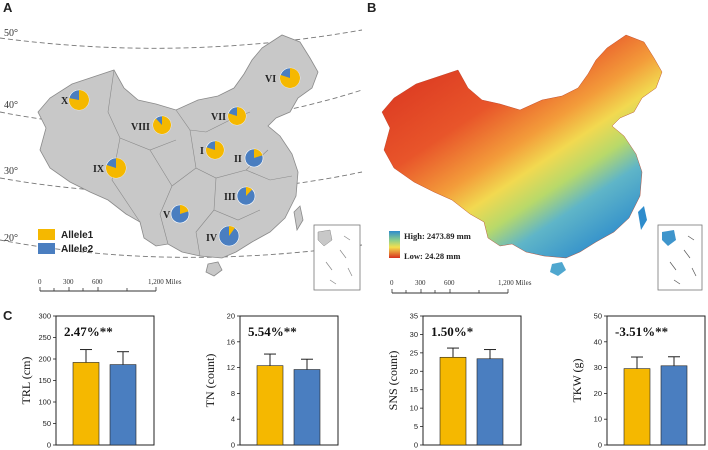 Image resolution: width=708 pixels, height=450 pixels. I want to click on pie-region-VI, so click(290, 78).